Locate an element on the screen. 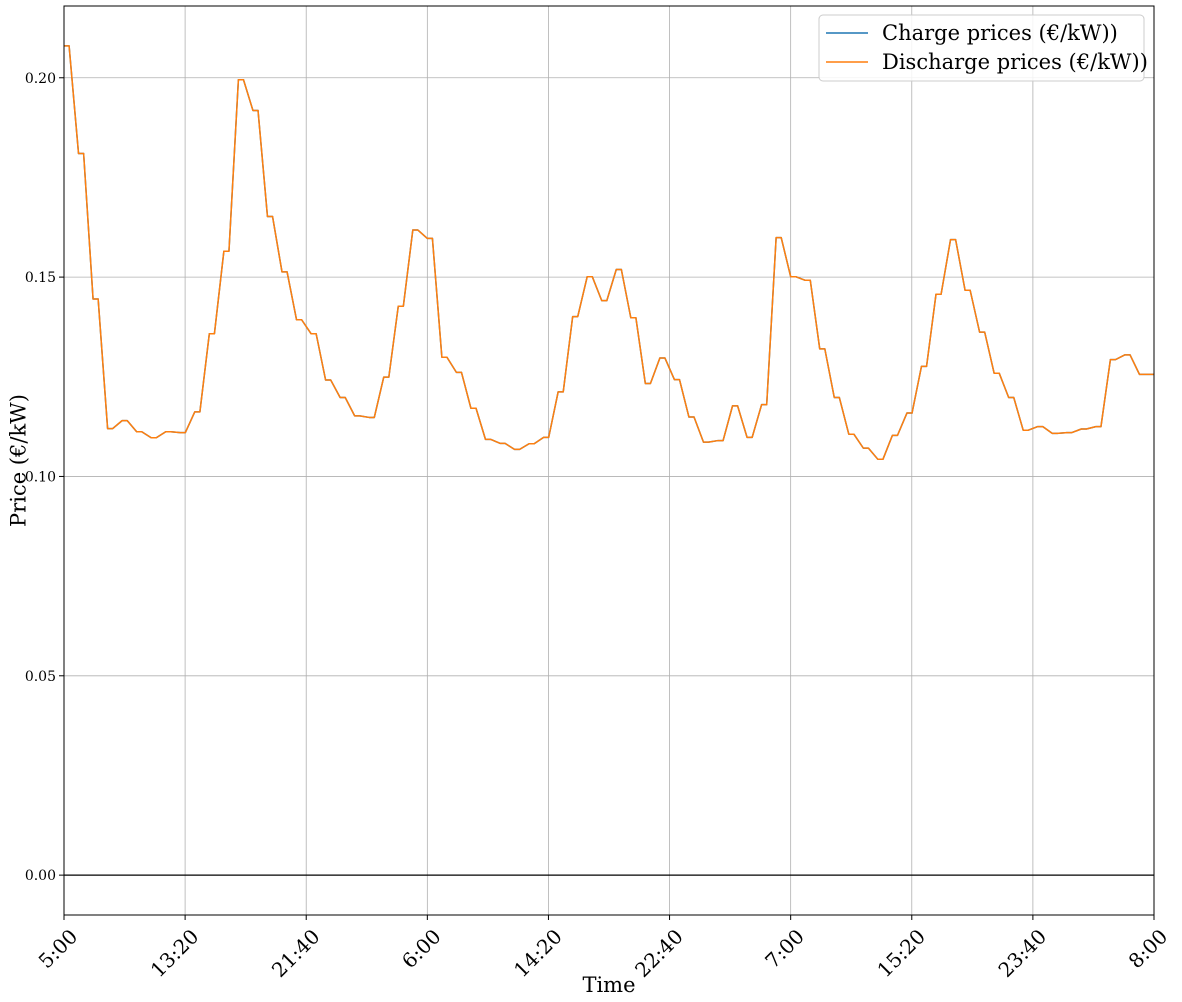  legend-label-charge: Charge prices (€/kW)) is located at coordinates (1000, 33).